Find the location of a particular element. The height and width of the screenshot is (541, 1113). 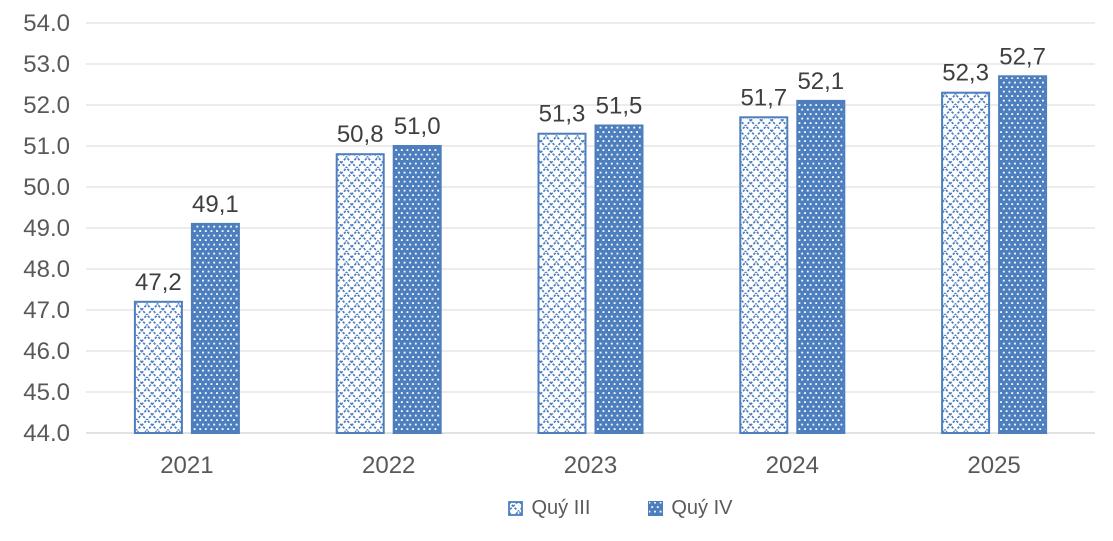

bar-quy-iii-2023 is located at coordinates (562, 283).